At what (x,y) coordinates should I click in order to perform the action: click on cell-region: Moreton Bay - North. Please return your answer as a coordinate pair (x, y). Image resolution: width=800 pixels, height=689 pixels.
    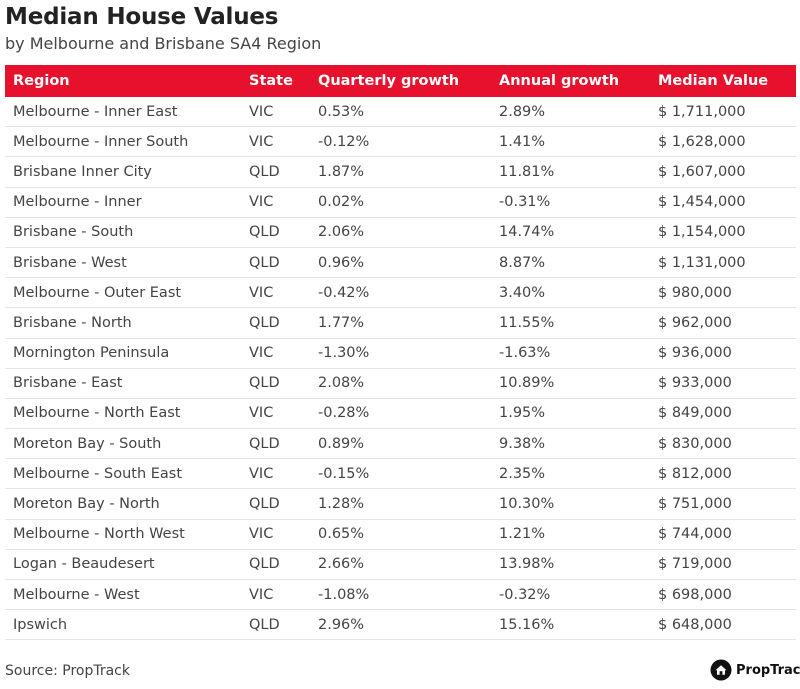
    Looking at the image, I should click on (86, 504).